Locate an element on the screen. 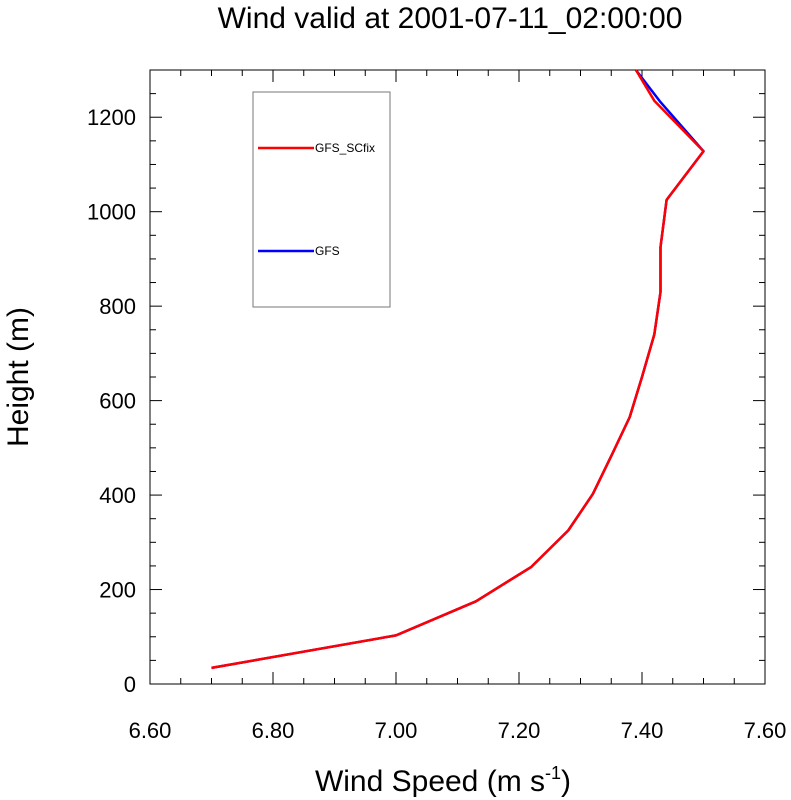 The width and height of the screenshot is (791, 800). x-tick-label: 7.40 is located at coordinates (642, 730).